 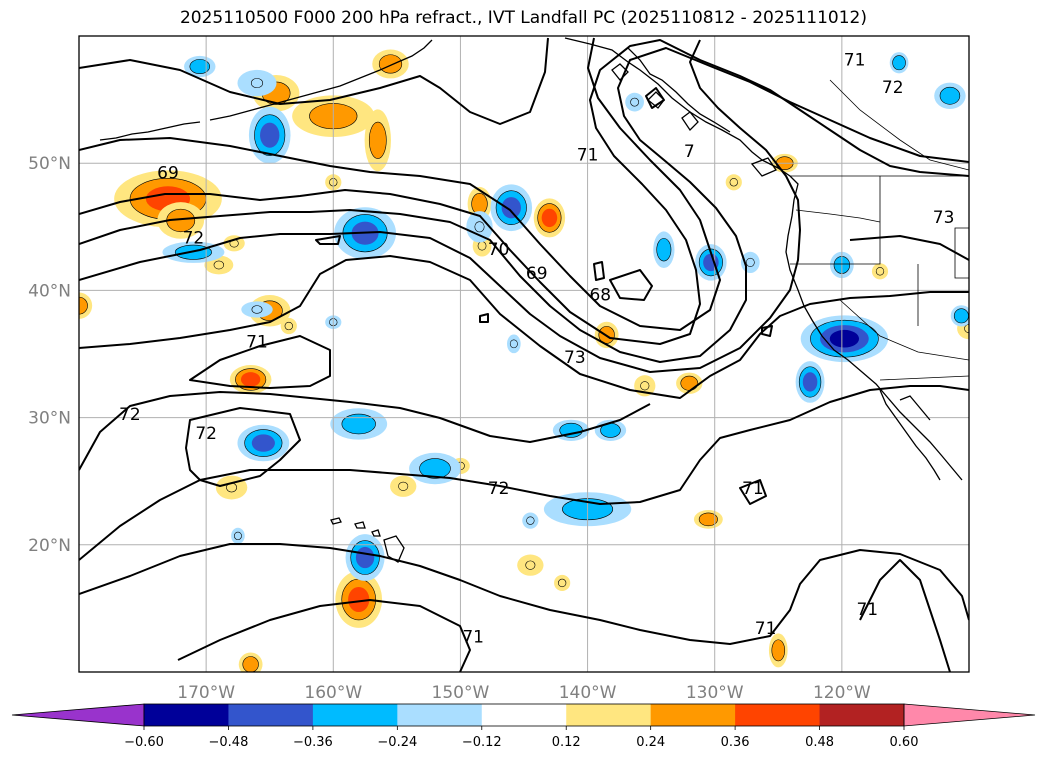 What do you see at coordinates (969, 715) in the screenshot?
I see `colorbar-extend-high` at bounding box center [969, 715].